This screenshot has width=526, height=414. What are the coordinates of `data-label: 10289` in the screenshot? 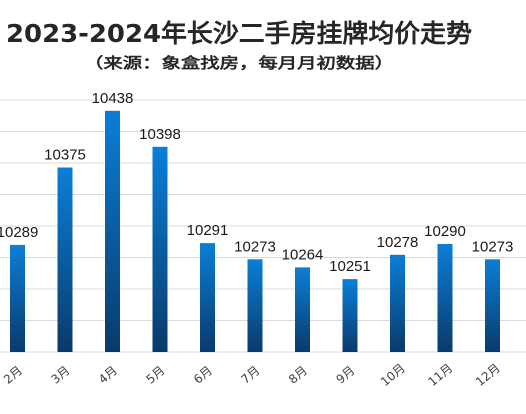 It's located at (19, 232).